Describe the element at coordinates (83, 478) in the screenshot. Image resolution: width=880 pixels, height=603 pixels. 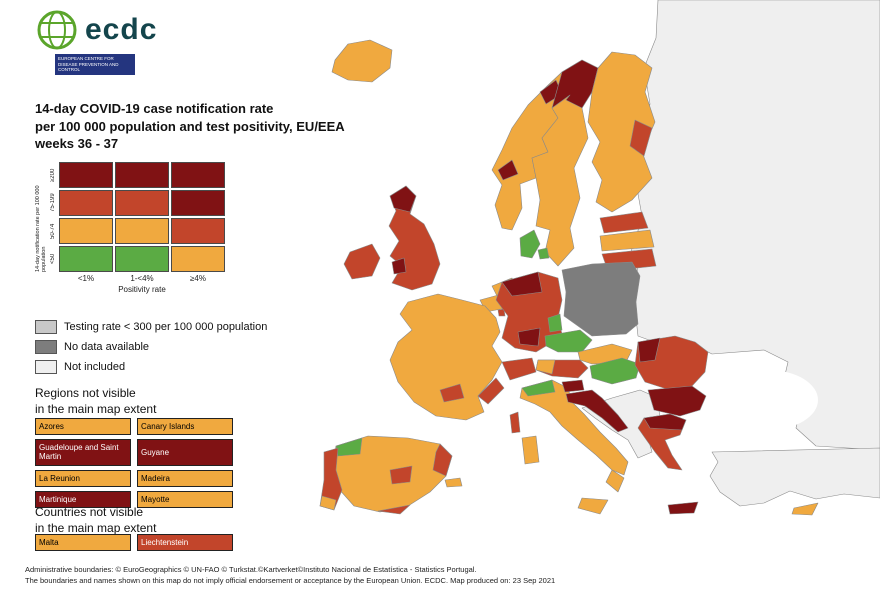
I see `region-tag-la-reunion: La Reunion` at that location.